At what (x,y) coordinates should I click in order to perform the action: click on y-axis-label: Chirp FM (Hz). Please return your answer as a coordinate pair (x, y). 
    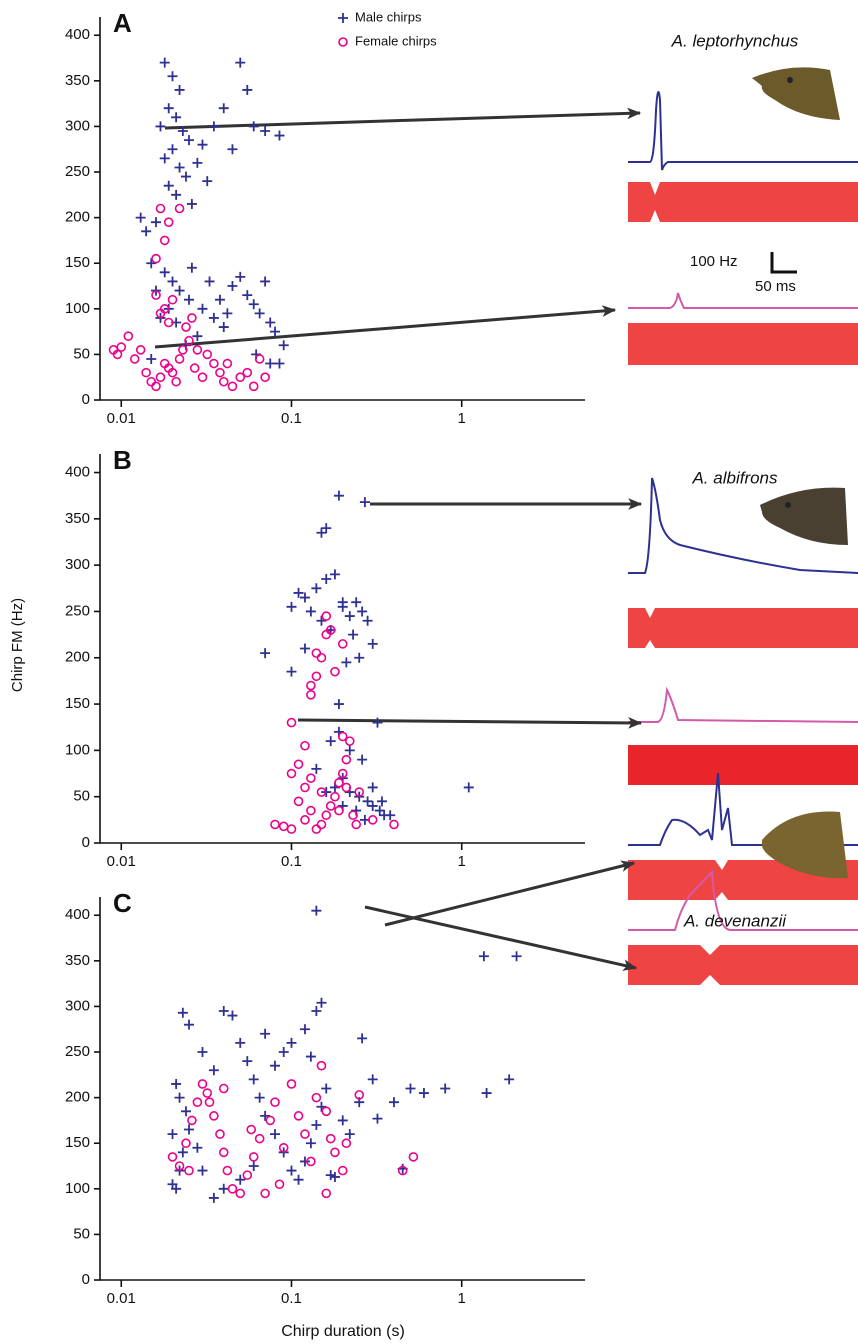
    Looking at the image, I should click on (17, 645).